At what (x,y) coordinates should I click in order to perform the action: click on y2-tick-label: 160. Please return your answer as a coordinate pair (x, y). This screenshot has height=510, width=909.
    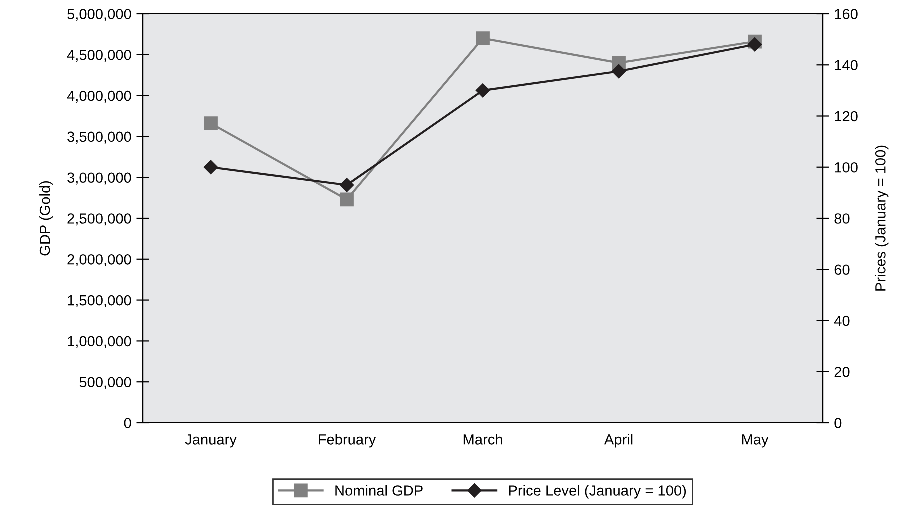
    Looking at the image, I should click on (846, 14).